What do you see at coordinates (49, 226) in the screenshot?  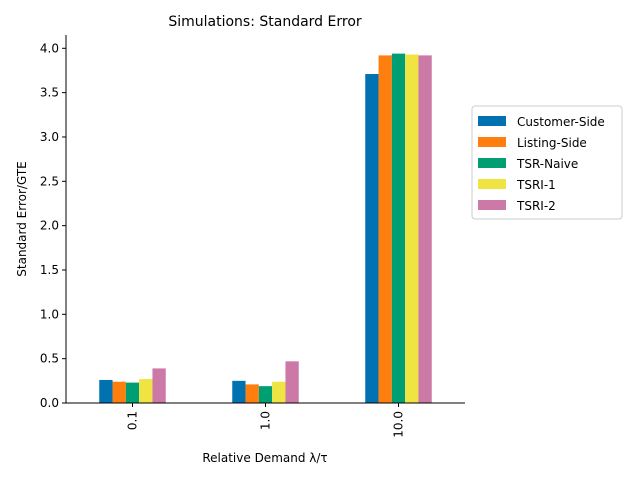 I see `y-tick-label: 2.0` at bounding box center [49, 226].